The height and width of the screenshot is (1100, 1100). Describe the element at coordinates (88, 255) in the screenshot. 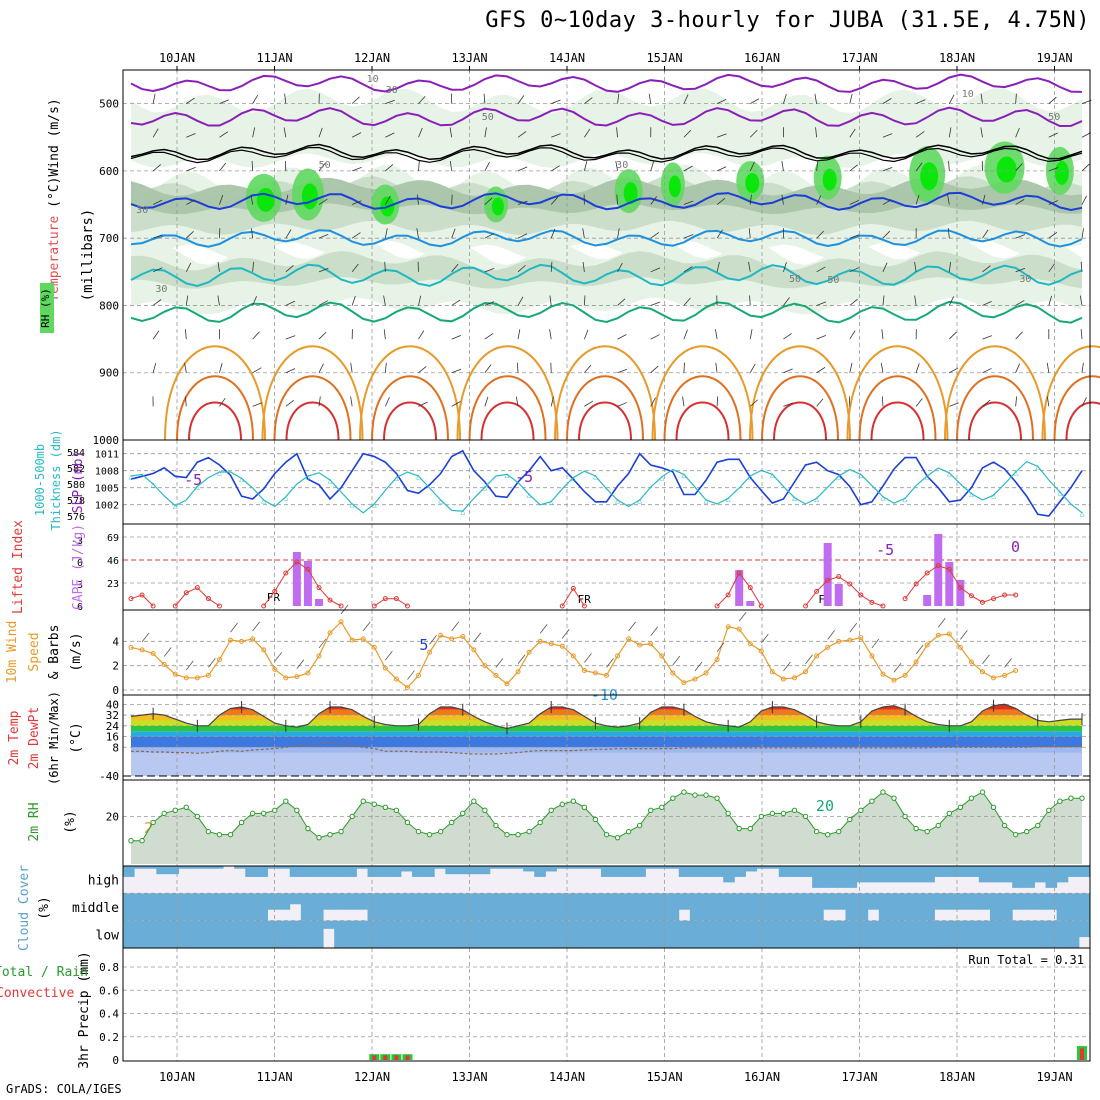

I see `pressure-axis-label: (millibars)` at that location.